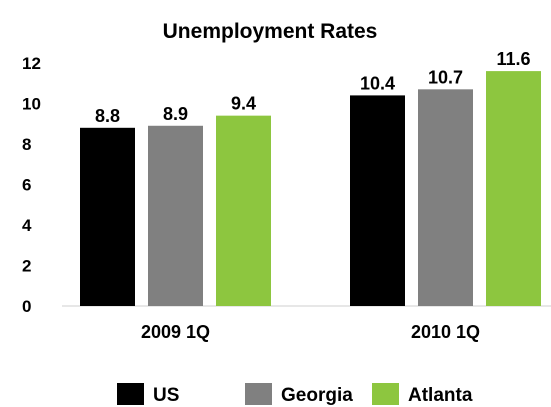 The height and width of the screenshot is (407, 551). Describe the element at coordinates (26, 185) in the screenshot. I see `y-tick-label: 6` at that location.